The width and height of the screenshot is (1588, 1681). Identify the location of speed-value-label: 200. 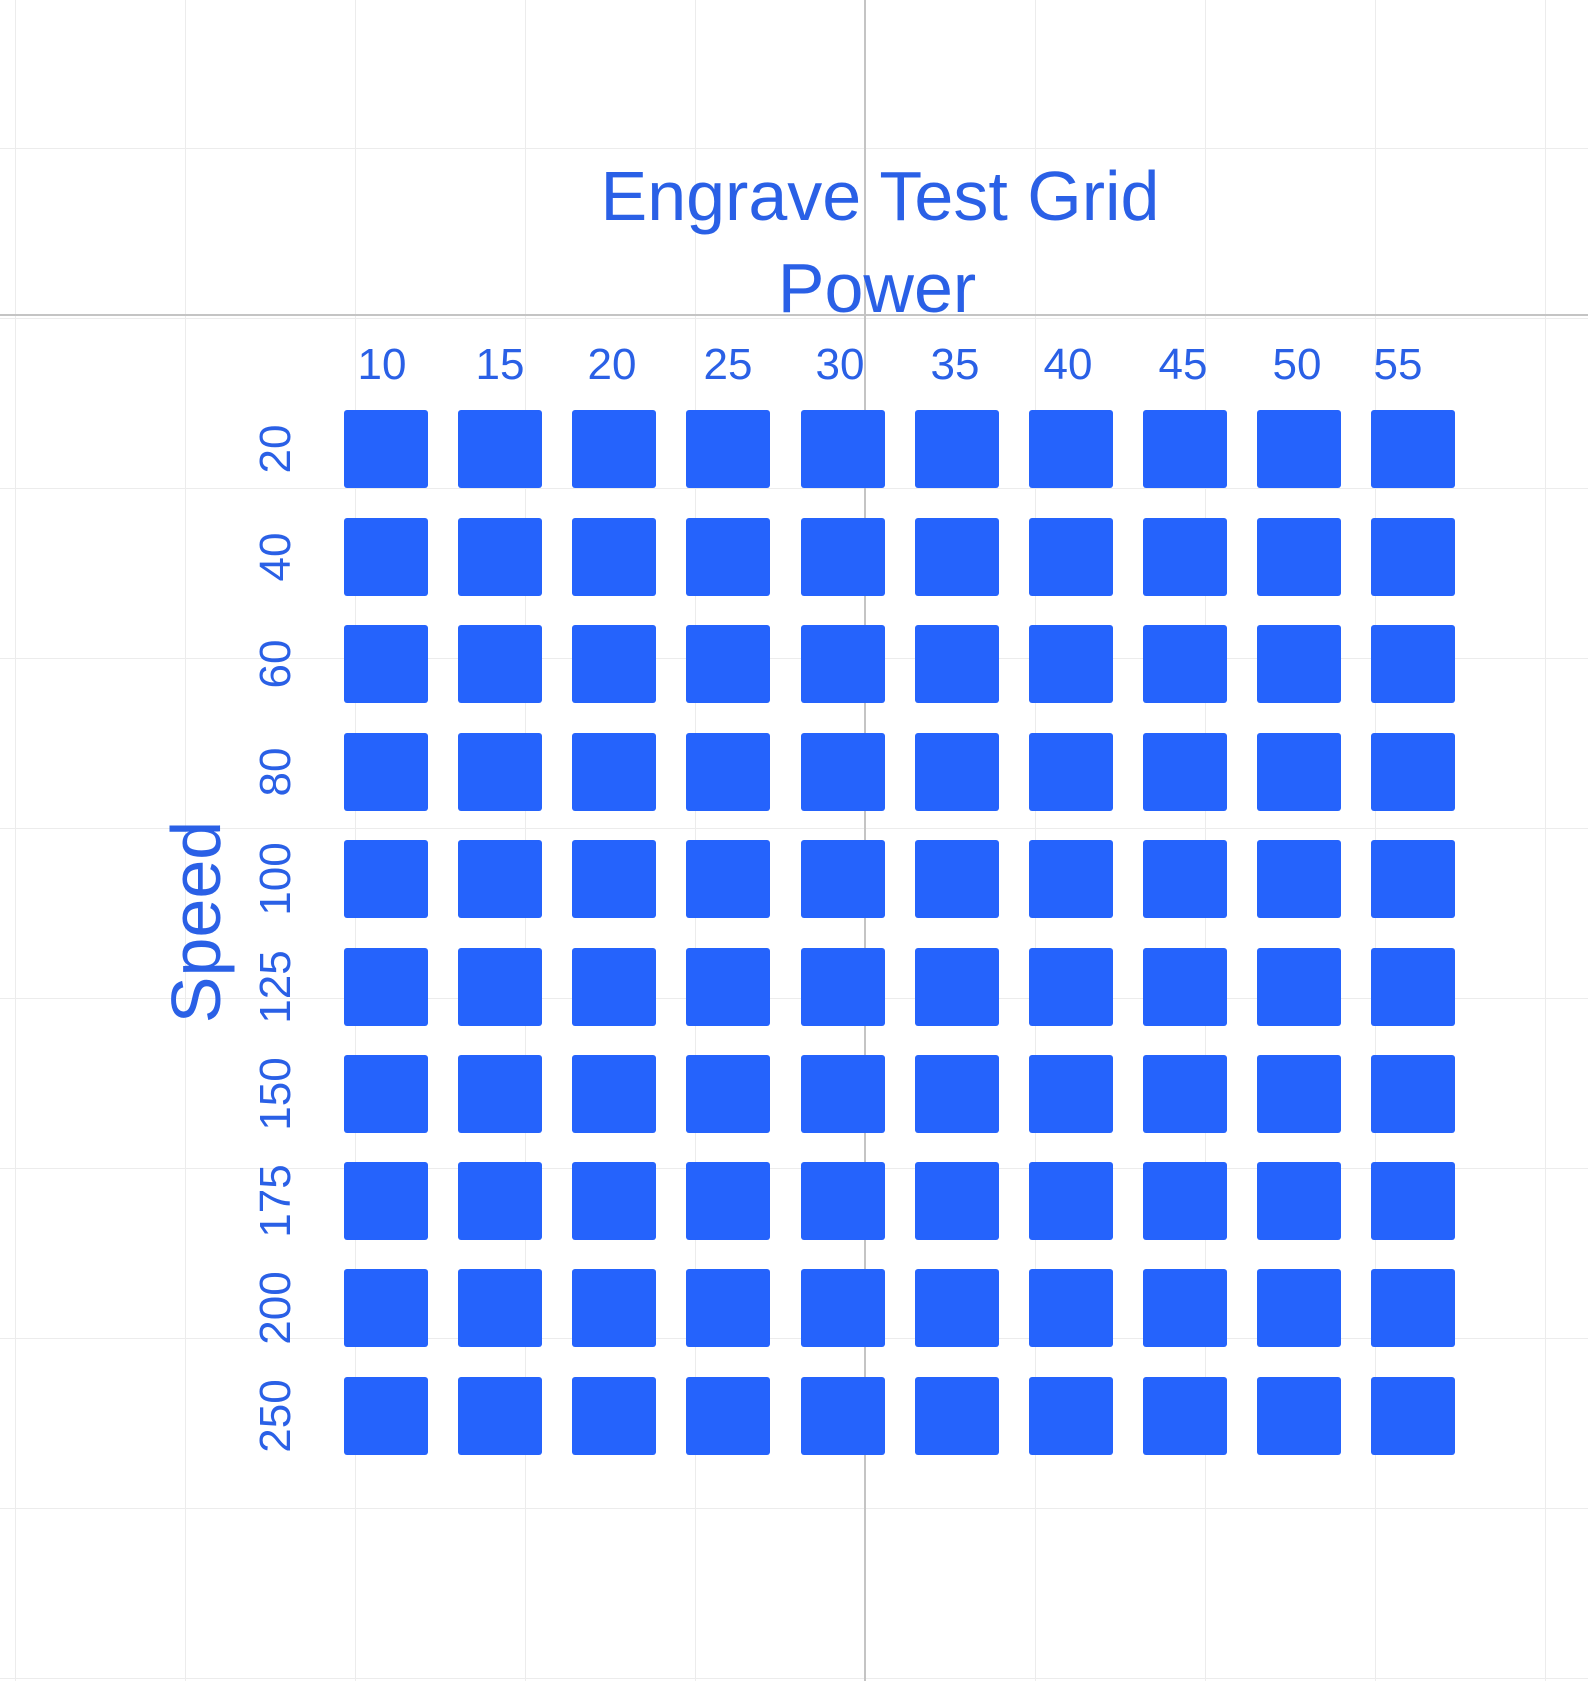
(275, 1308).